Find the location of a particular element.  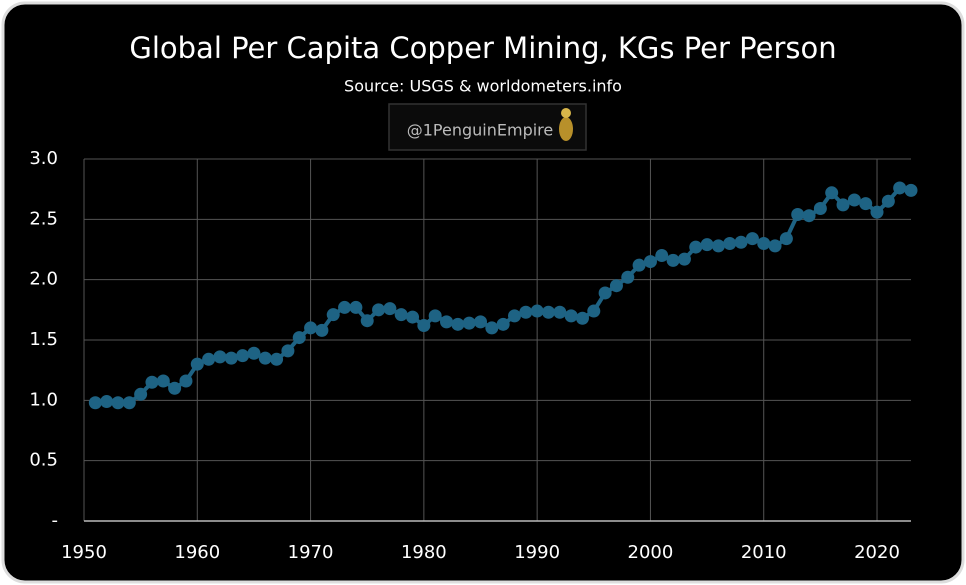

y-tick-label: 0.5 is located at coordinates (43, 460).